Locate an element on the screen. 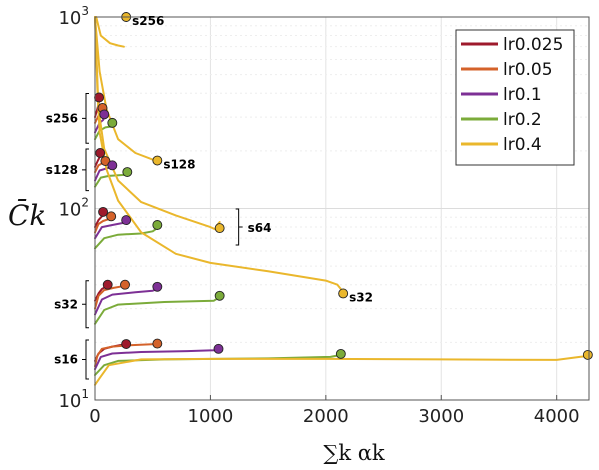  x-axis-label: ∑k αk is located at coordinates (354, 453).